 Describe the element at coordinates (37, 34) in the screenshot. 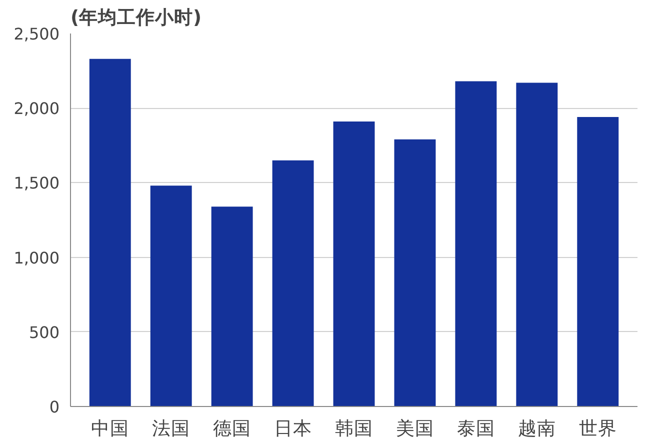

I see `y-tick-label: 2,500` at that location.